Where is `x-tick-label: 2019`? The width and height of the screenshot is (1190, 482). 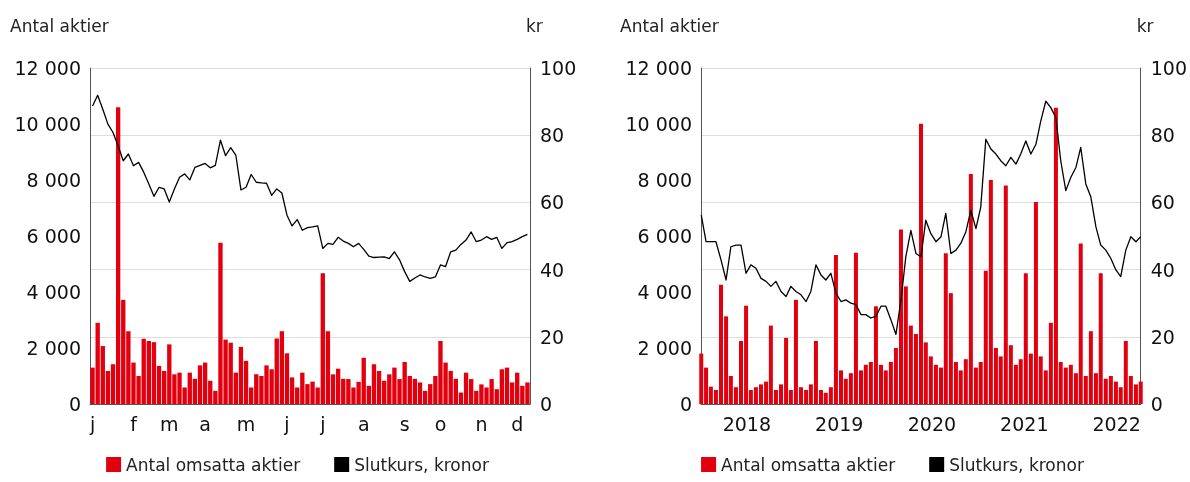 x-tick-label: 2019 is located at coordinates (839, 423).